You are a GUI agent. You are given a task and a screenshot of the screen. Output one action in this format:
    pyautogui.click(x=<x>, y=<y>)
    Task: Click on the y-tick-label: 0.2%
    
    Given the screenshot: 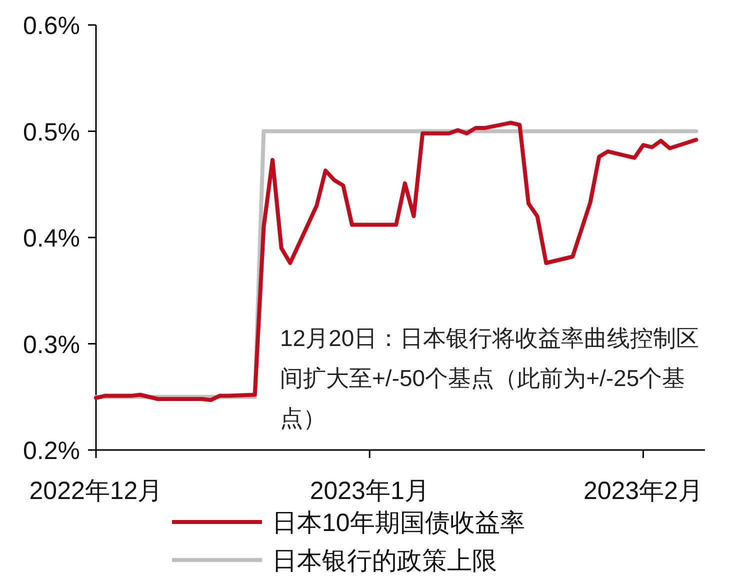 What is the action you would take?
    pyautogui.click(x=51, y=451)
    